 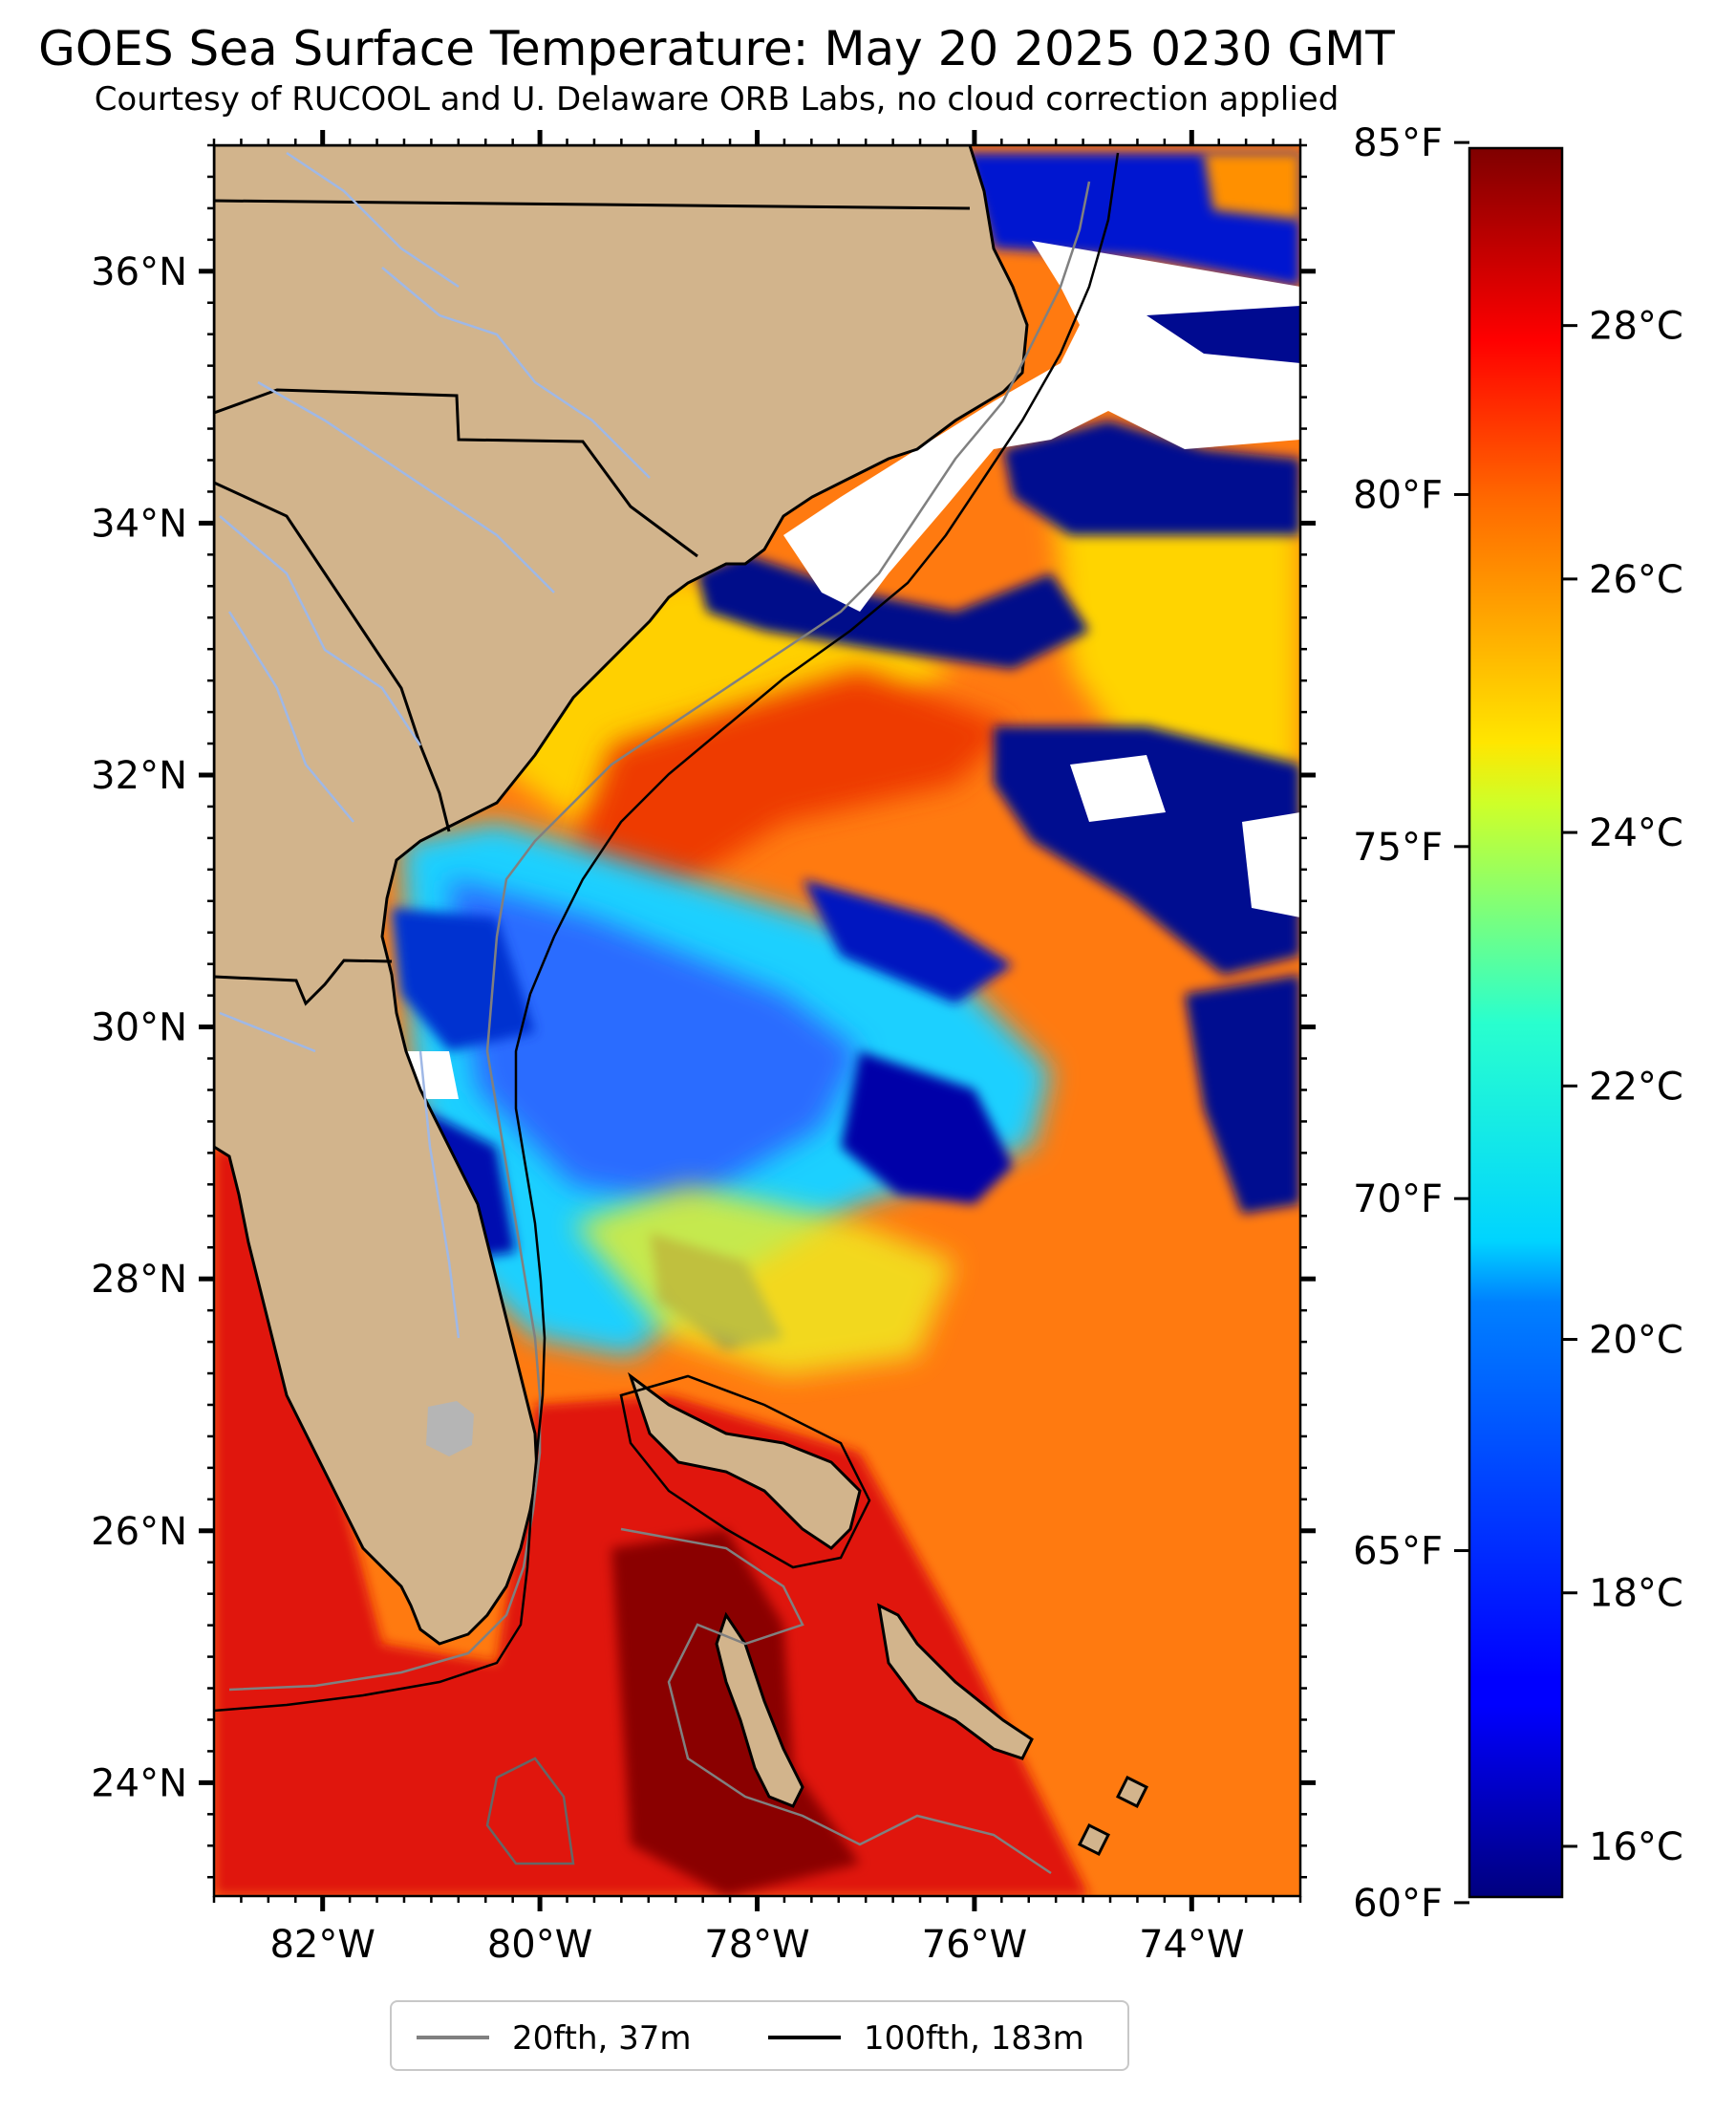 I want to click on colorbar-gradient, so click(x=1516, y=1023).